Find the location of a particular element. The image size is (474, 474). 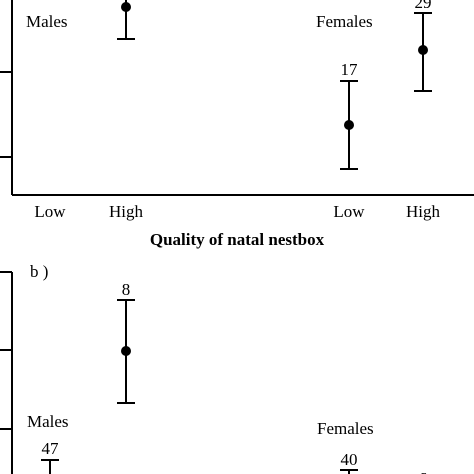

panel-a-x-axis-title: Quality of natal nestbox is located at coordinates (237, 239).